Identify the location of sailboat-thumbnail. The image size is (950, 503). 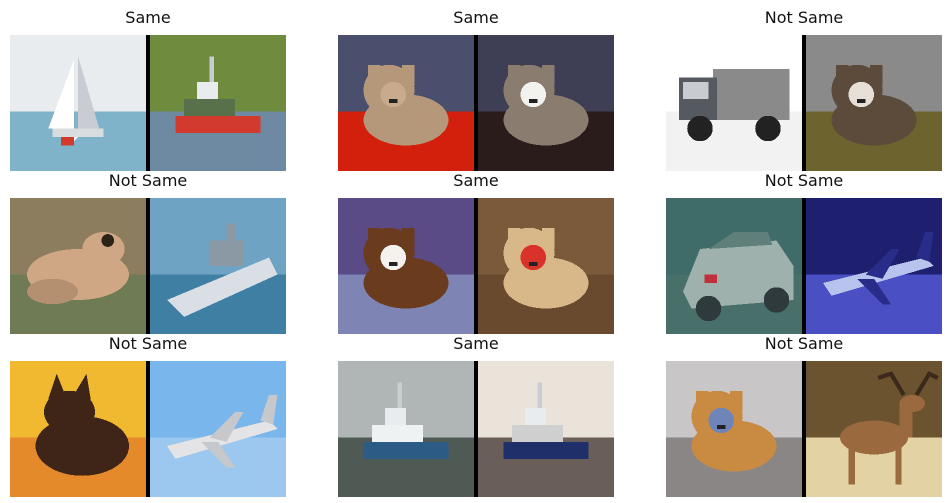
(78, 103).